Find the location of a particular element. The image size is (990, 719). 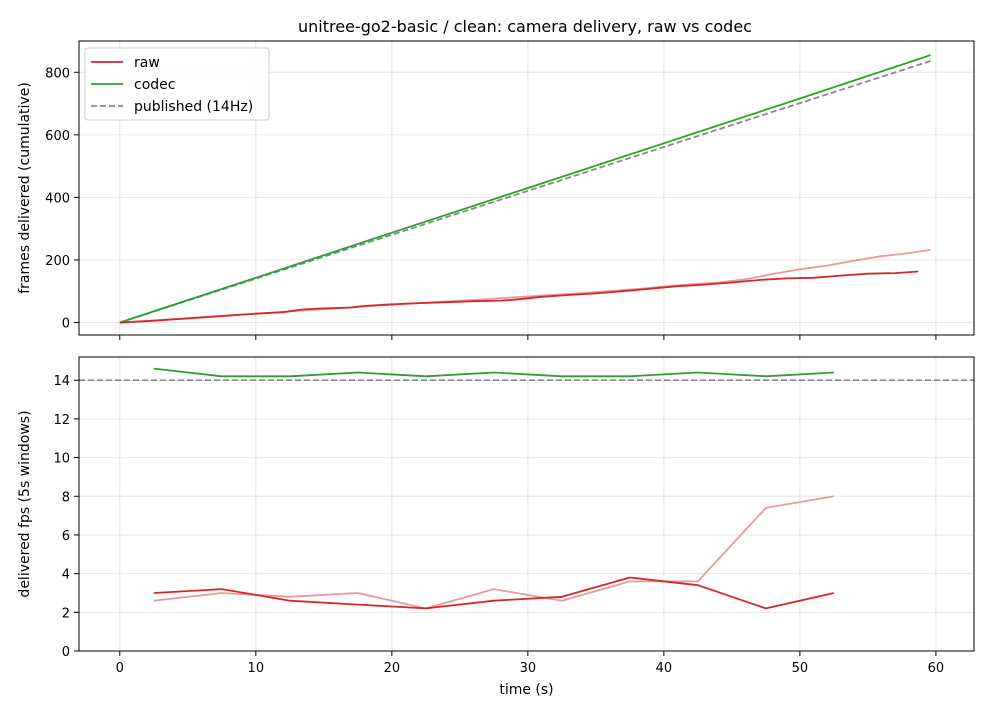

x-tick-label: 20 is located at coordinates (392, 668).